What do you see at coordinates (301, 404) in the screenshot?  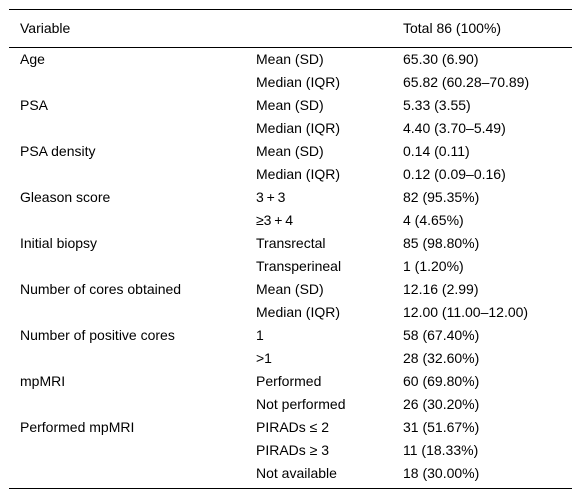 I see `cell-statistic: Not performed` at bounding box center [301, 404].